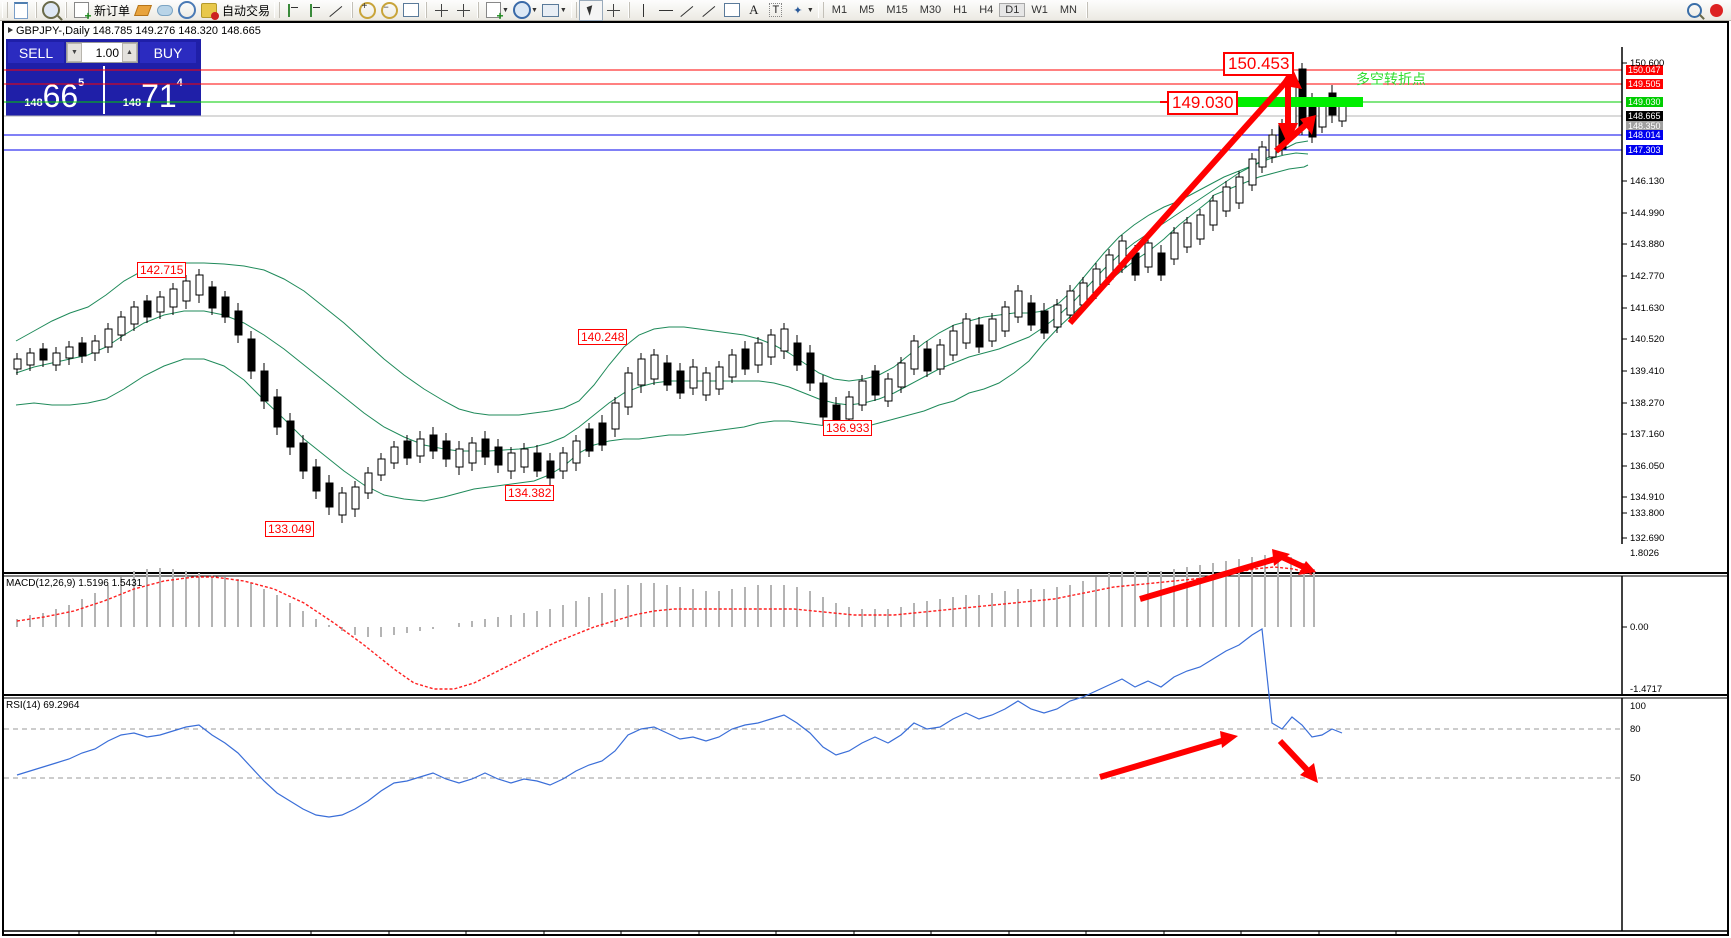 This screenshot has width=1731, height=938. I want to click on horizontal-line-icon, so click(666, 10).